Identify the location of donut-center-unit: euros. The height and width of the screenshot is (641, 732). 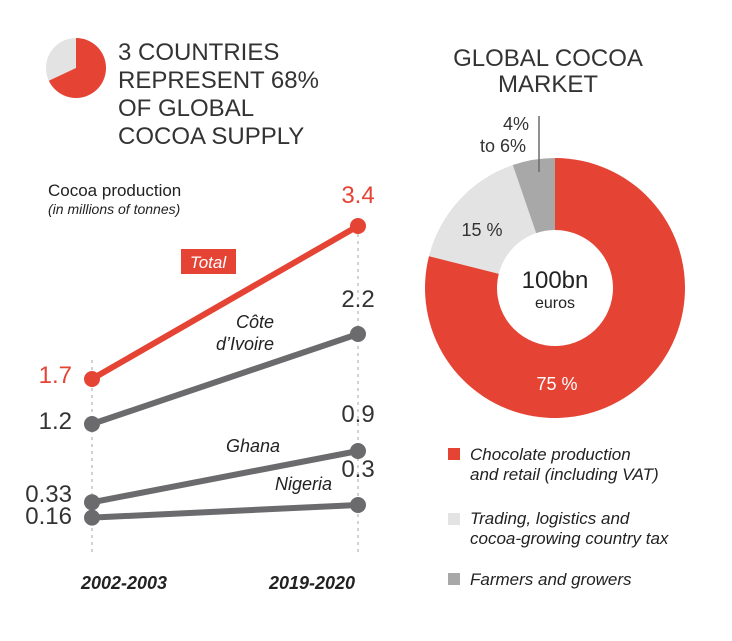
(555, 303).